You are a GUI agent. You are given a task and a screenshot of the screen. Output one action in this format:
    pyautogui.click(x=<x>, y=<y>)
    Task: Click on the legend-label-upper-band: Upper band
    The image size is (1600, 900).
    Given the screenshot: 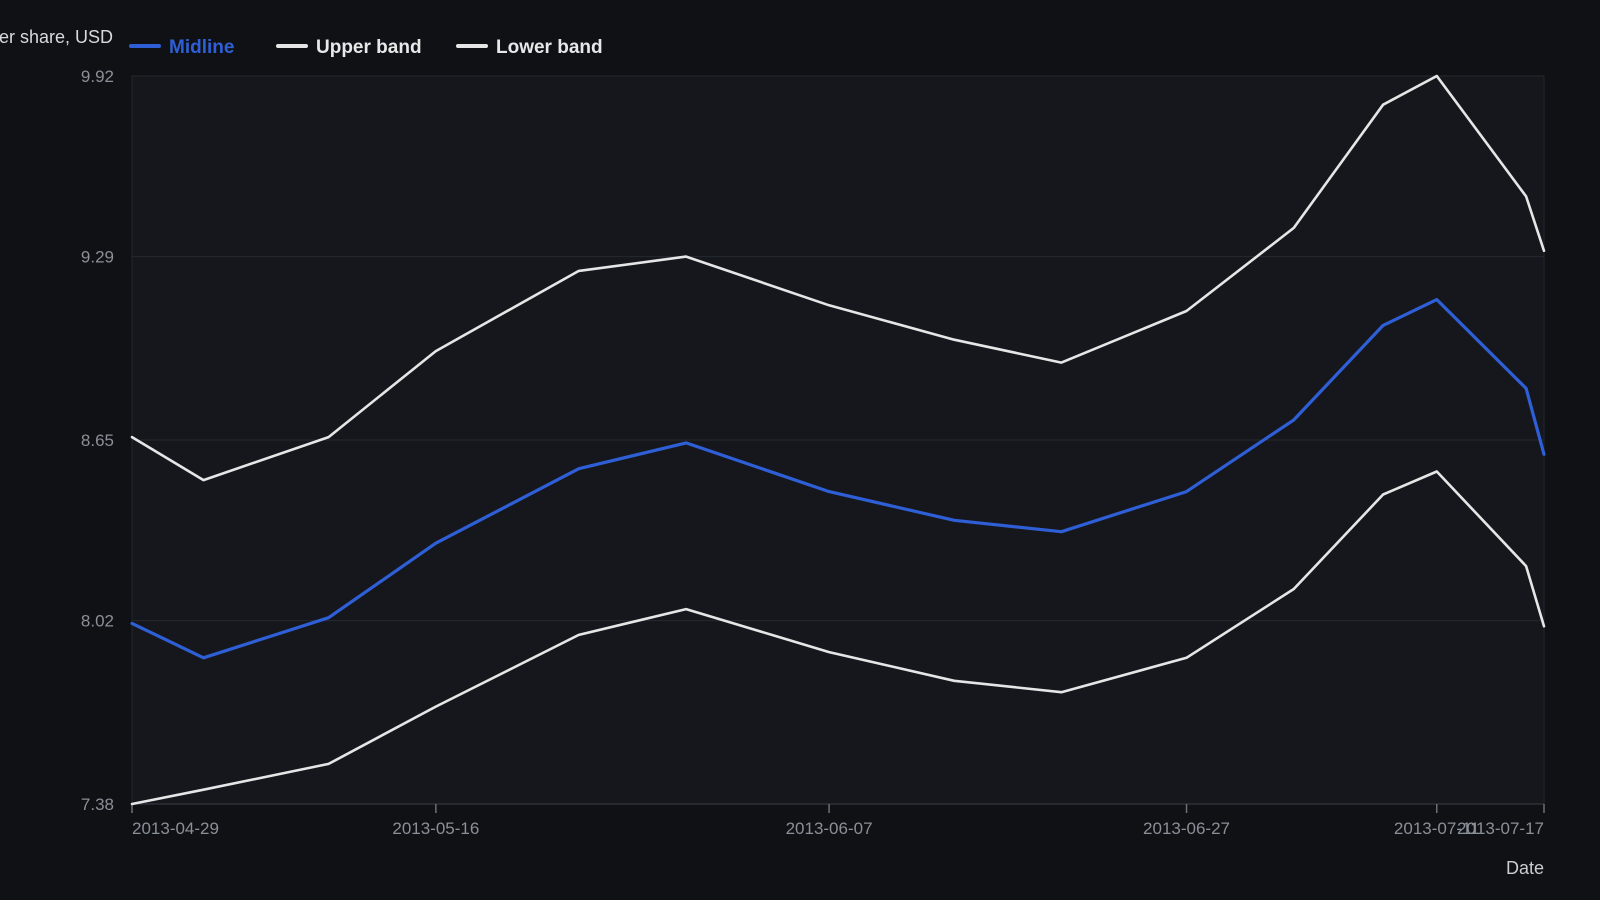 What is the action you would take?
    pyautogui.click(x=369, y=47)
    